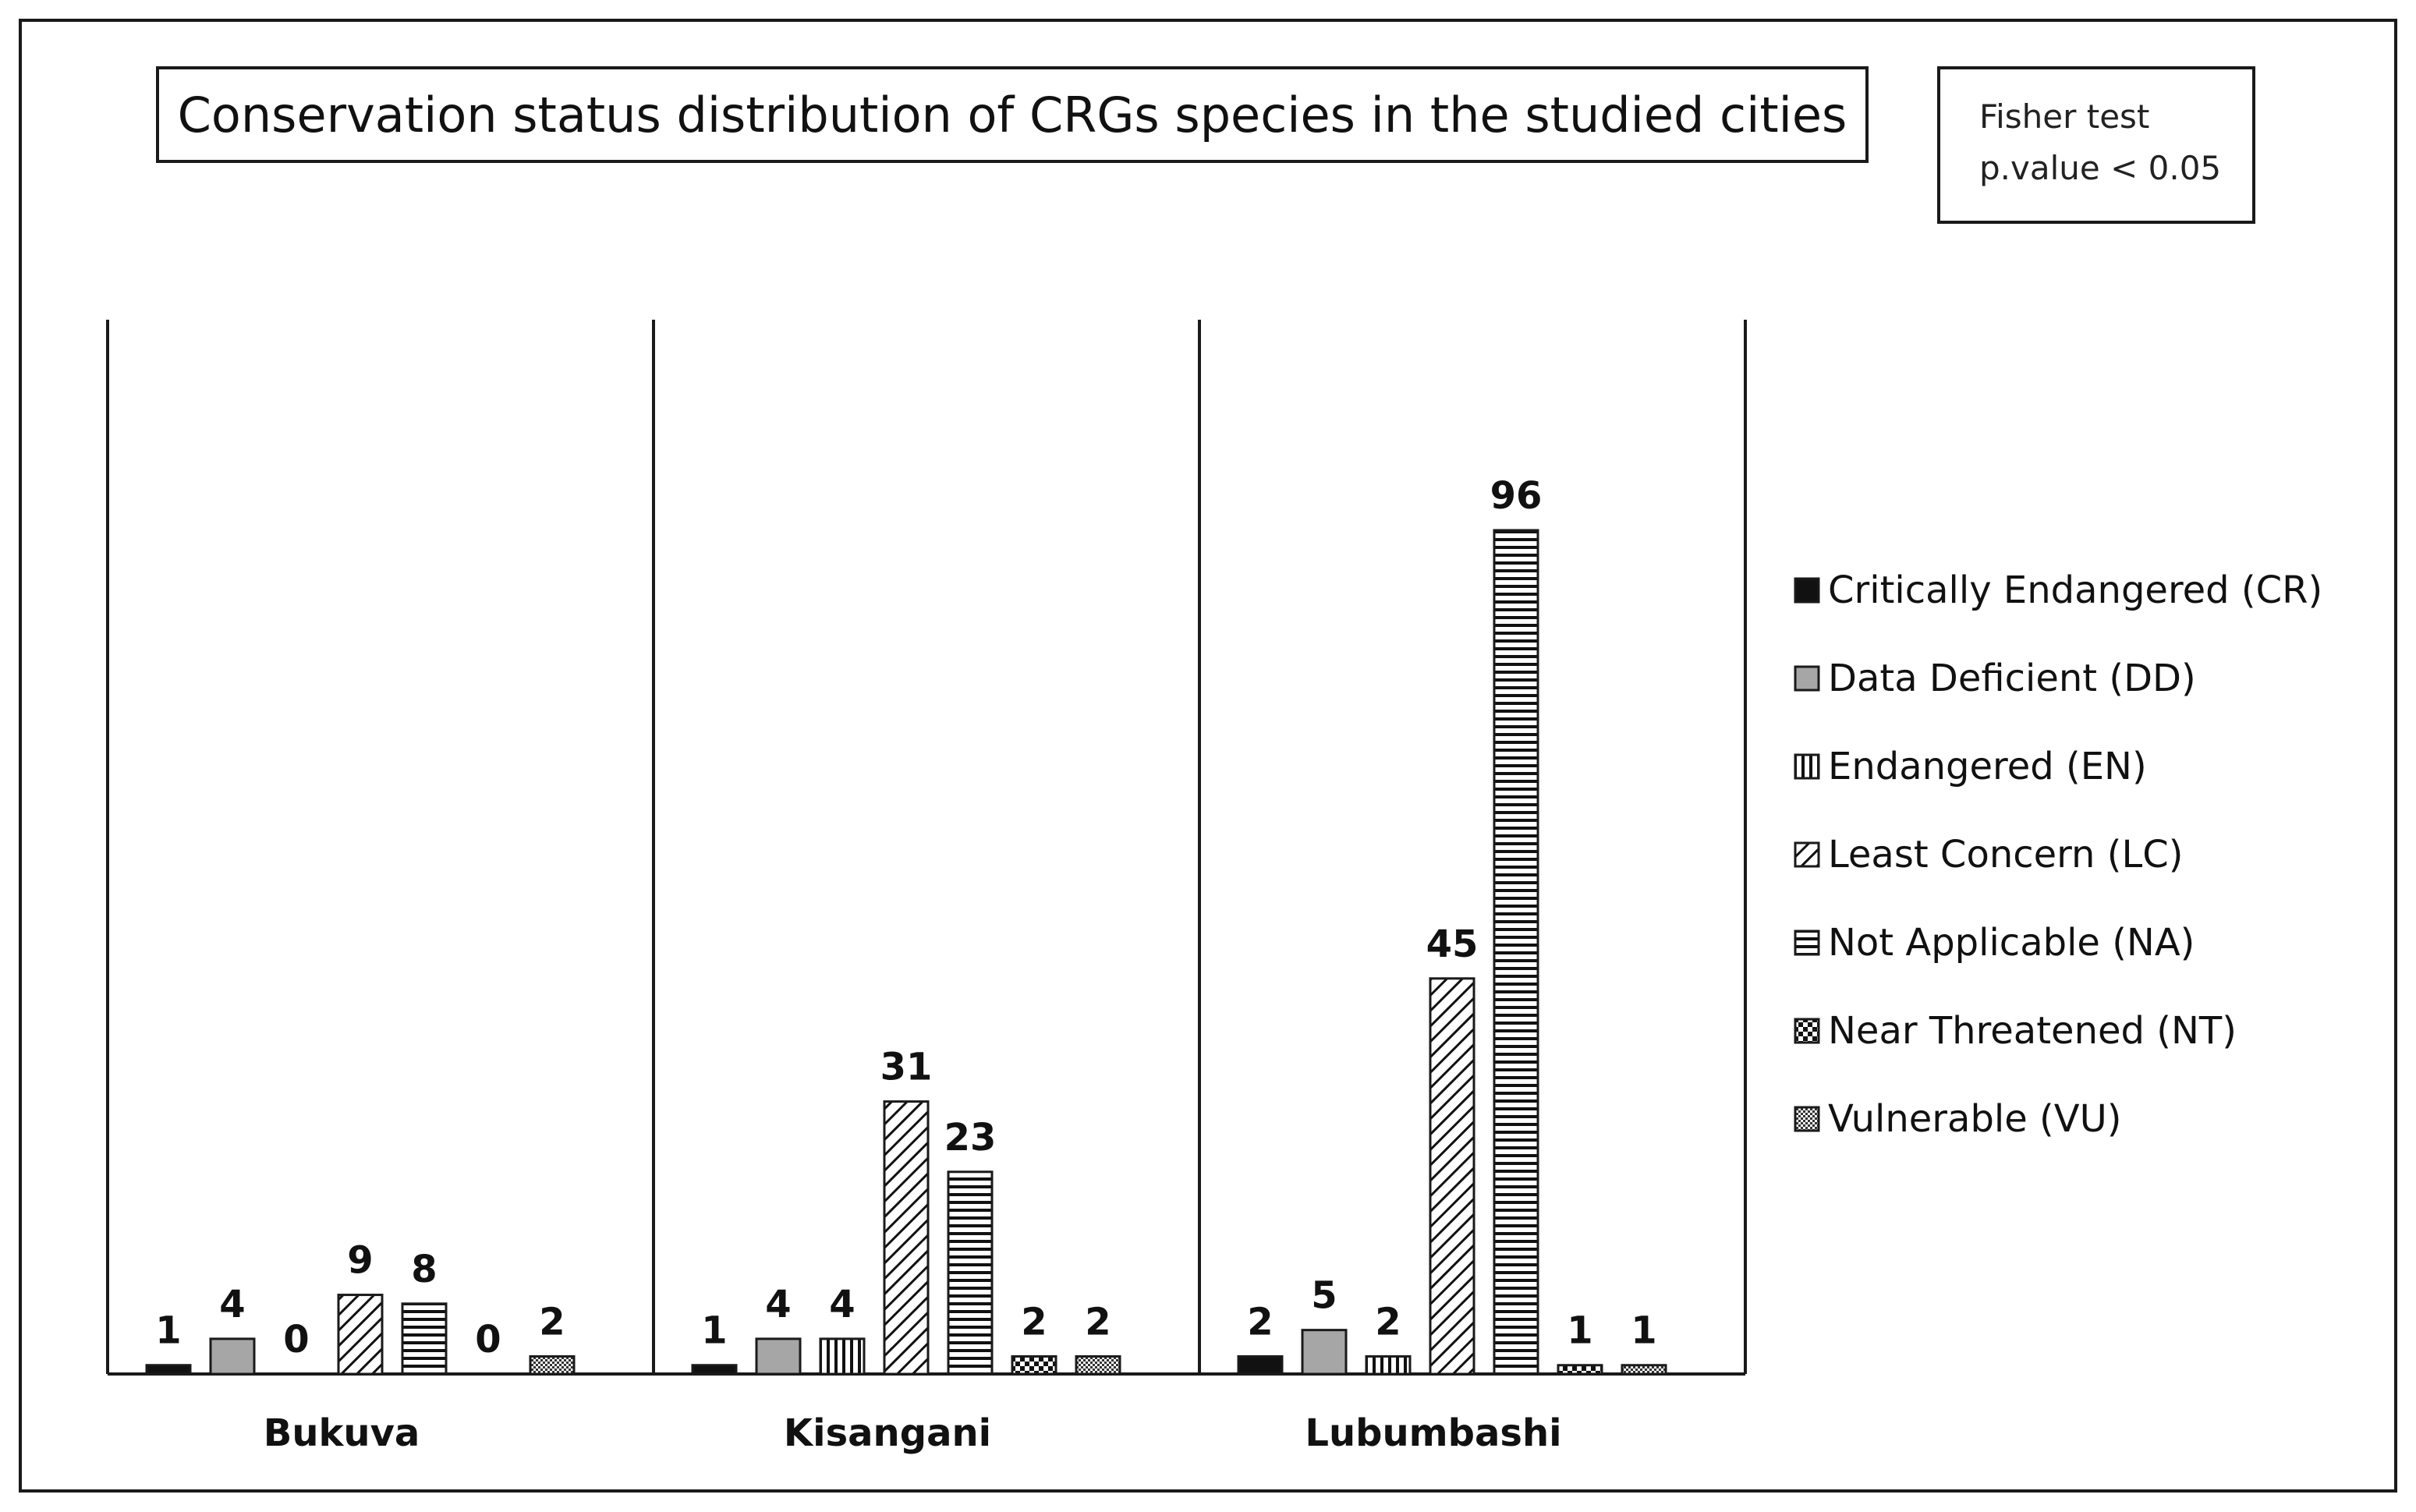 This screenshot has height=1512, width=2416. I want to click on legend-item: Vulnerable (VU), so click(2058, 1119).